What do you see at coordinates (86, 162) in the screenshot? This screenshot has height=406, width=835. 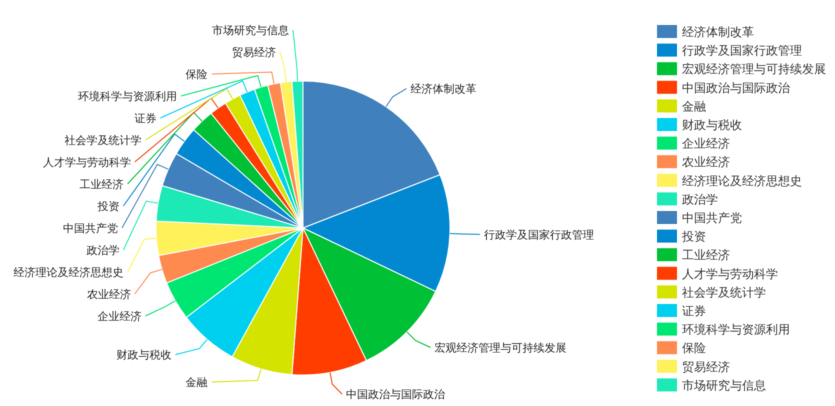 I see `slice-label: 人才学与劳动科学` at bounding box center [86, 162].